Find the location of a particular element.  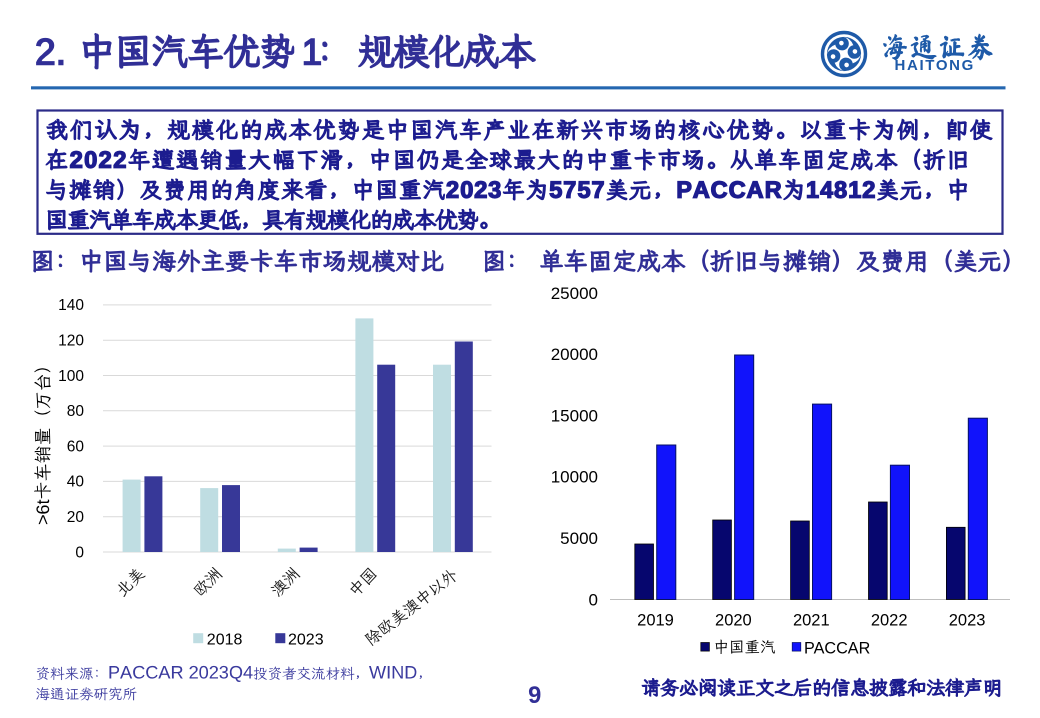

svg-text: 20 is located at coordinates (76, 517).